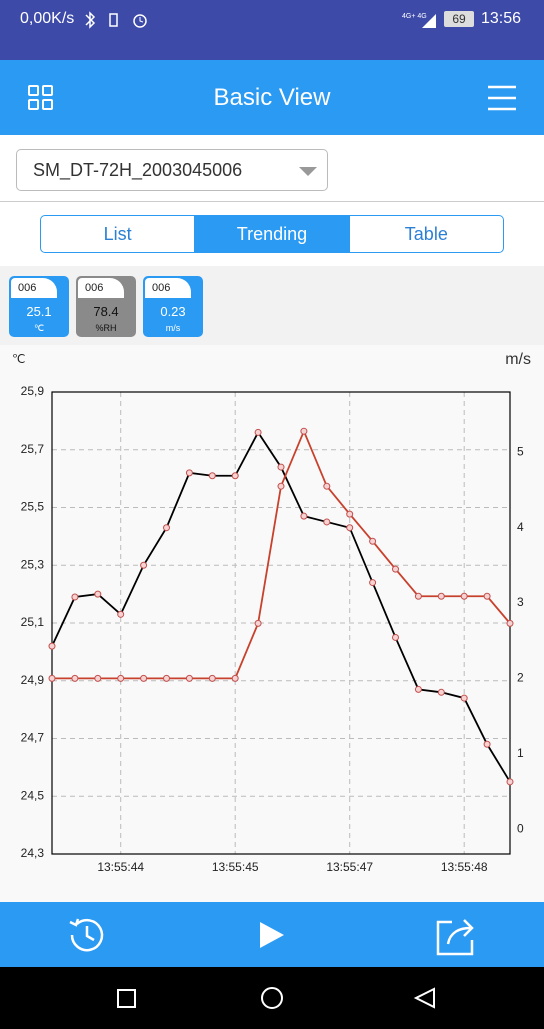 The height and width of the screenshot is (1029, 544). I want to click on signal-icons: 4G+ 4G, so click(419, 20).